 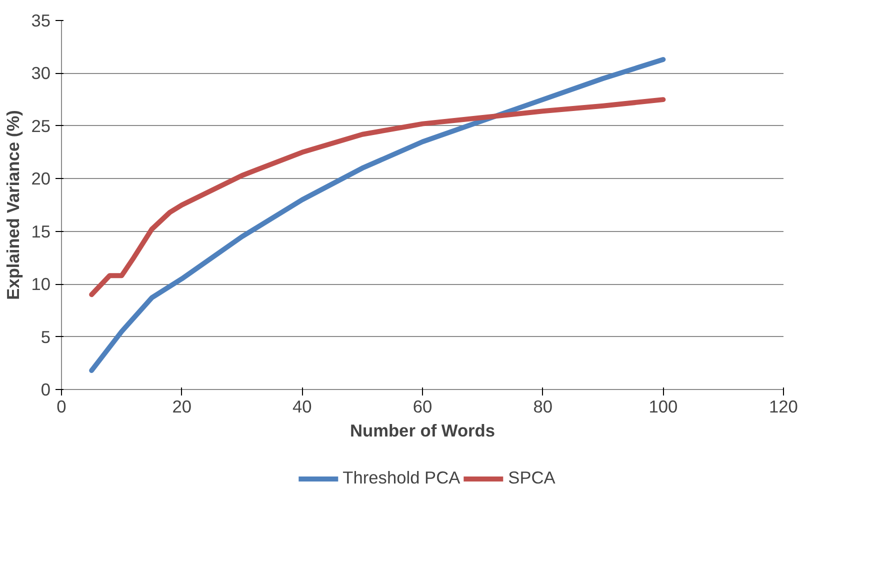 I want to click on y-axis-title: Explained Variance (%), so click(x=13, y=205).